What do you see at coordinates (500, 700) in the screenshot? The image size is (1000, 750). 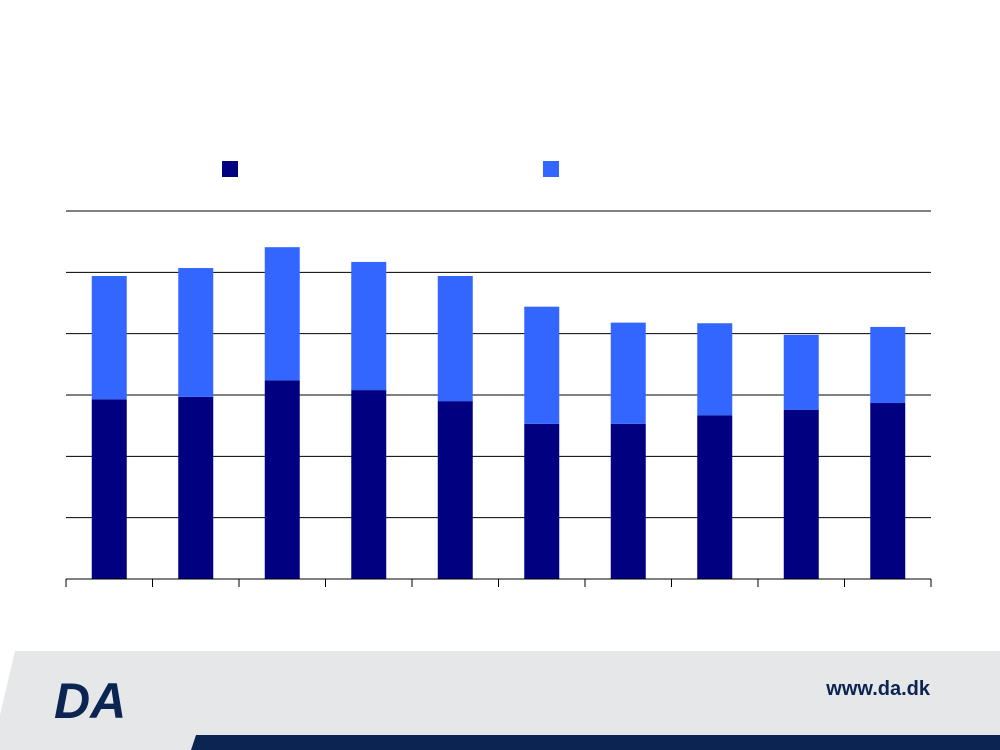 I see `footer-band` at bounding box center [500, 700].